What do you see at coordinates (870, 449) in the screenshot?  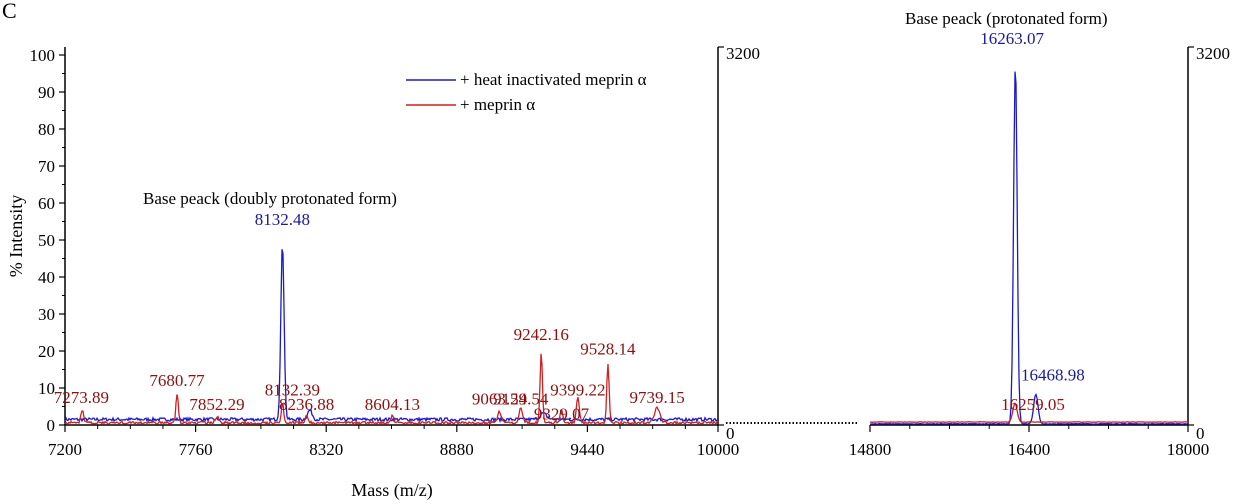 I see `x-tick-label: 14800` at bounding box center [870, 449].